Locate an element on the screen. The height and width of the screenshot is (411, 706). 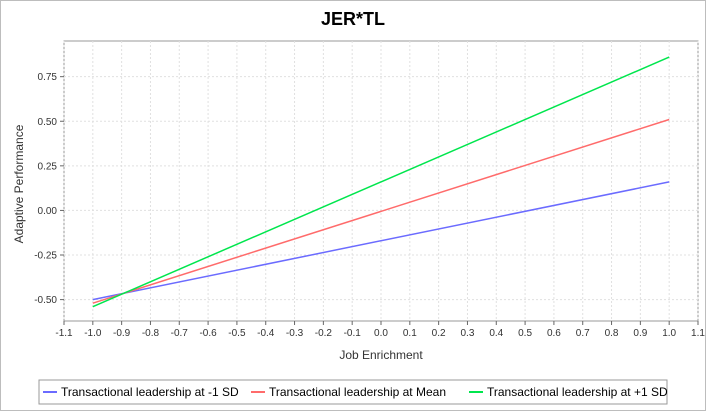
x-tick-label: 0.9 is located at coordinates (640, 333).